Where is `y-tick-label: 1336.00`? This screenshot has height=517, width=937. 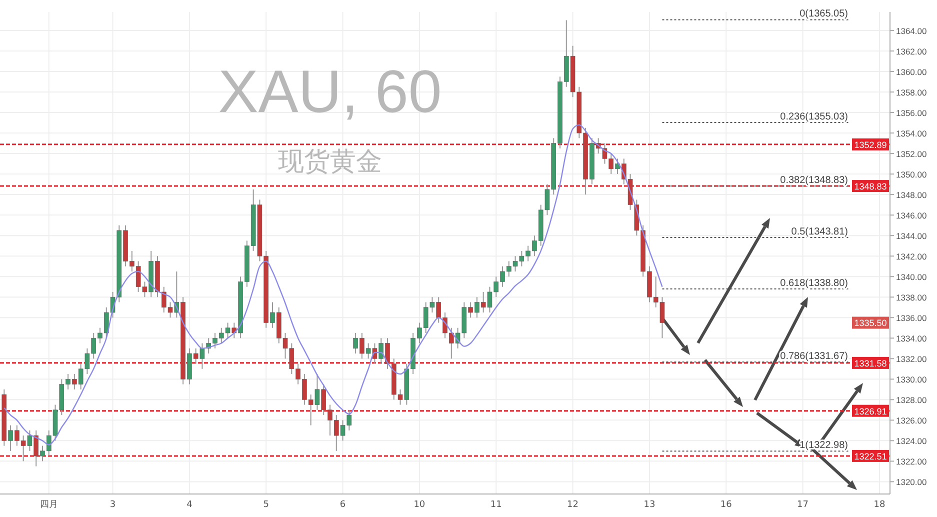
y-tick-label: 1336.00 is located at coordinates (911, 318).